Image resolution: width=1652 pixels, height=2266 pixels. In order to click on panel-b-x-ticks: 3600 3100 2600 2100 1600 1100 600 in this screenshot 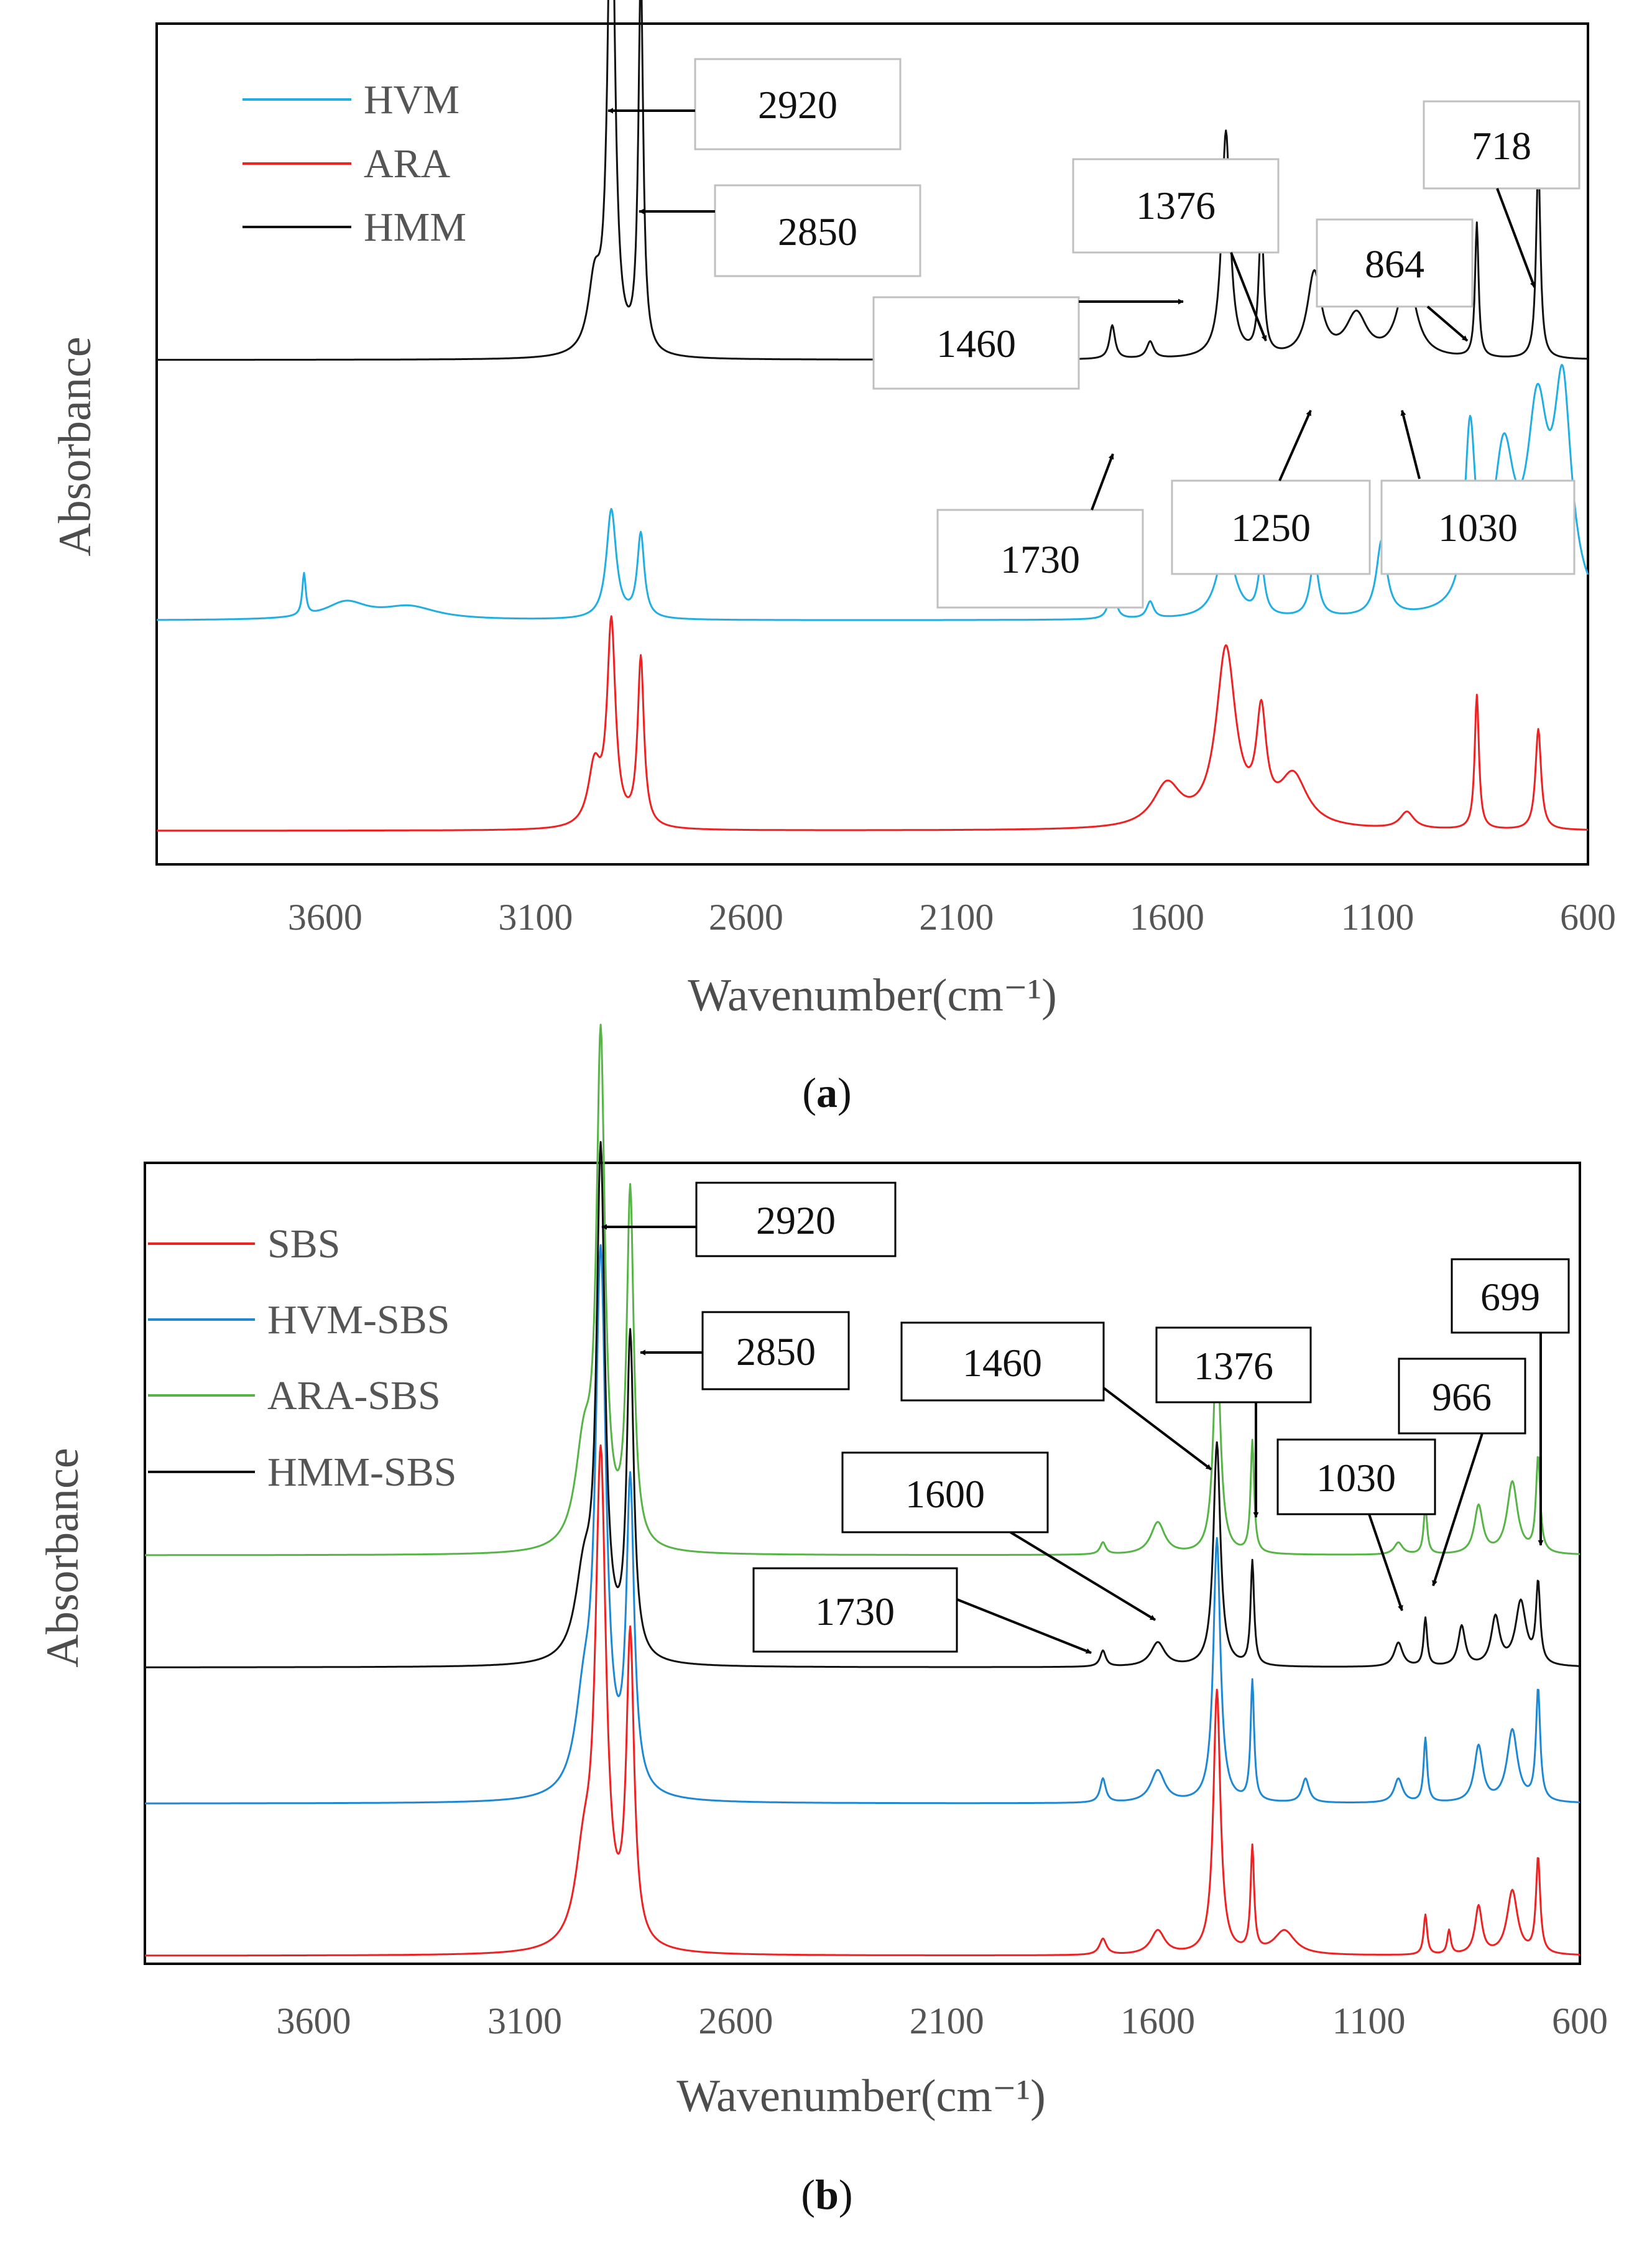, I will do `click(942, 2021)`.